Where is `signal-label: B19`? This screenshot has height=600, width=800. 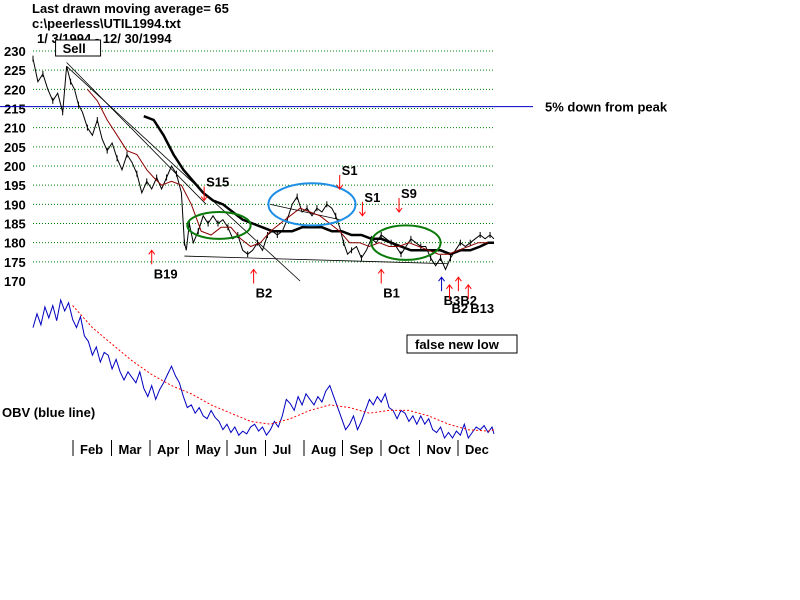
signal-label: B19 is located at coordinates (166, 273).